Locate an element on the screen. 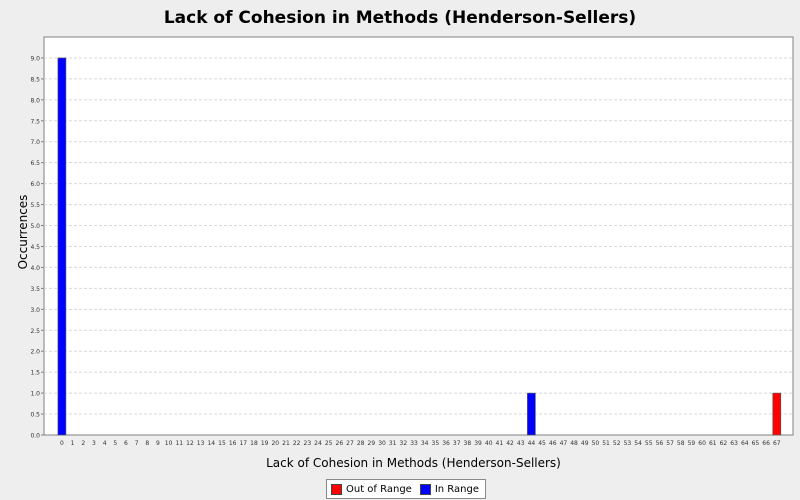 Image resolution: width=800 pixels, height=500 pixels. x-tick-label: 11 is located at coordinates (179, 443).